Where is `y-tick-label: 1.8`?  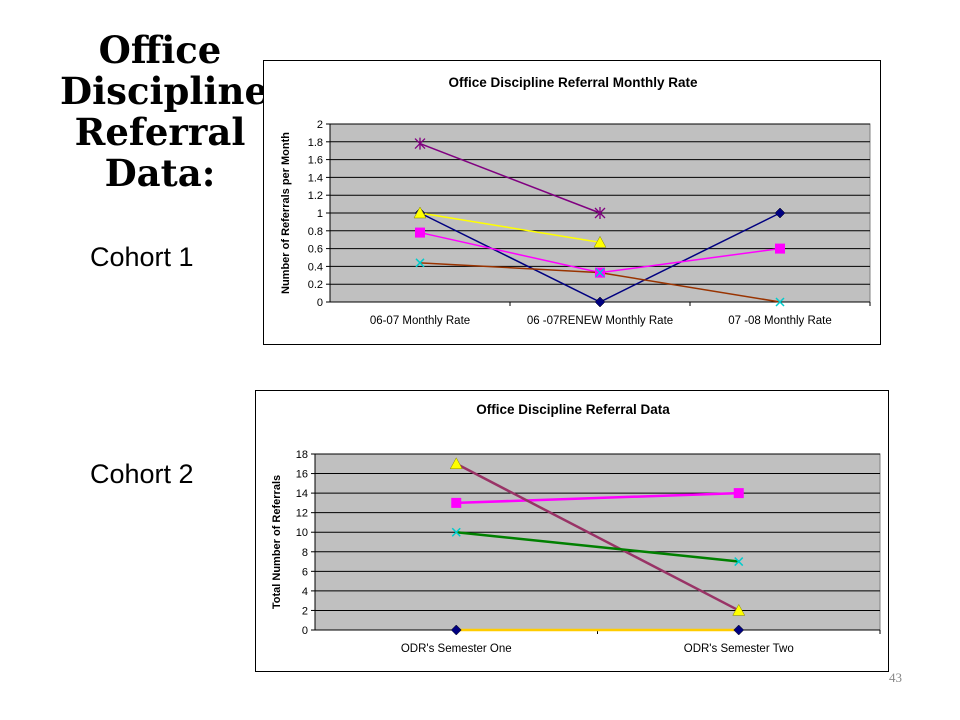
y-tick-label: 1.8 is located at coordinates (315, 143).